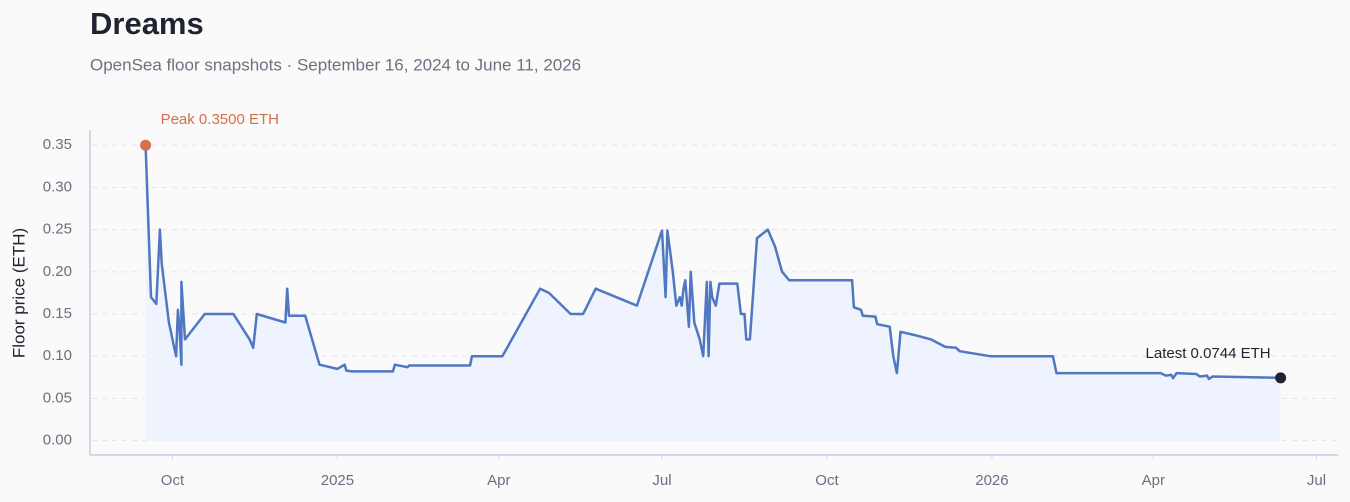  What do you see at coordinates (146, 145) in the screenshot?
I see `peak-marker` at bounding box center [146, 145].